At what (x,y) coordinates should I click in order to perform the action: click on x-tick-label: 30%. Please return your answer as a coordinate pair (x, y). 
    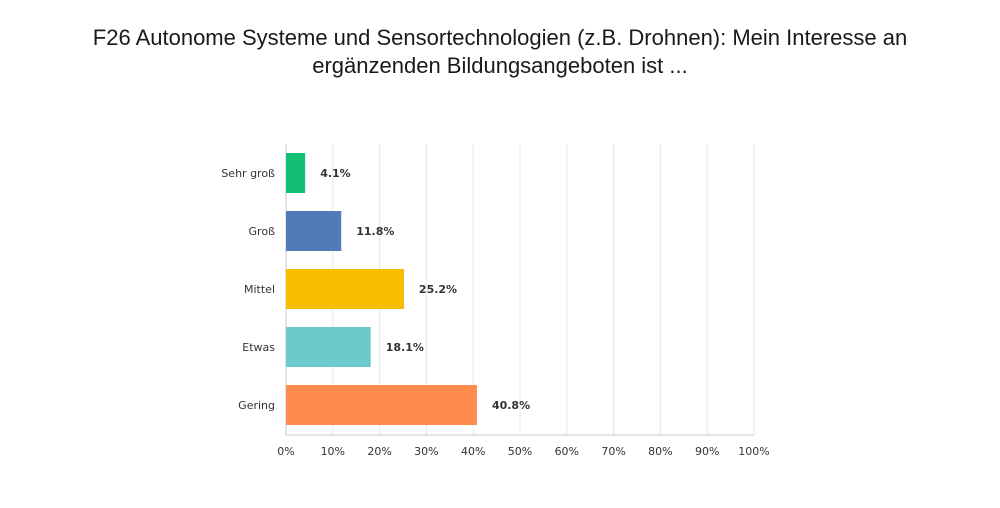
    Looking at the image, I should click on (426, 451).